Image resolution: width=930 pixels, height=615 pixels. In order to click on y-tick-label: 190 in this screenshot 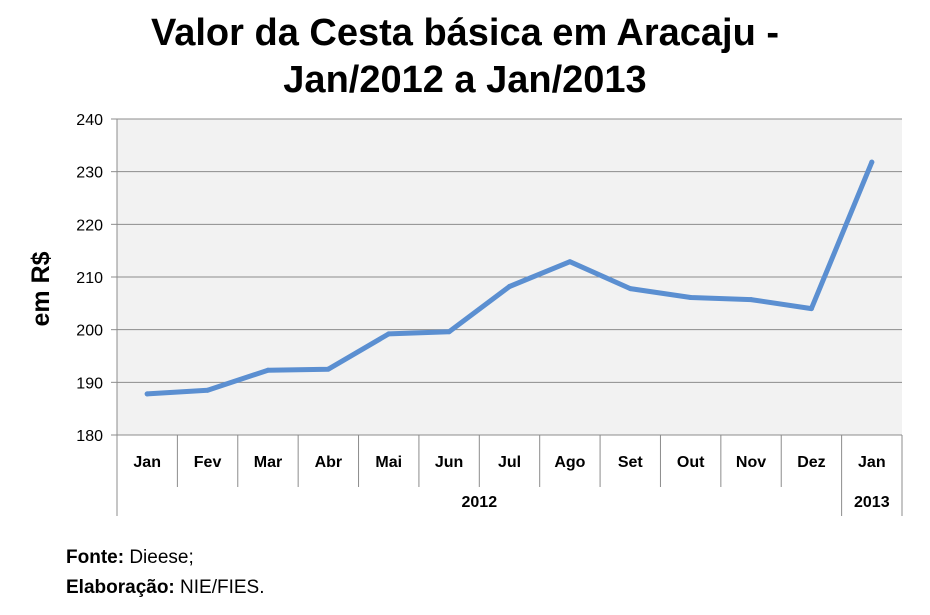, I will do `click(89, 383)`.